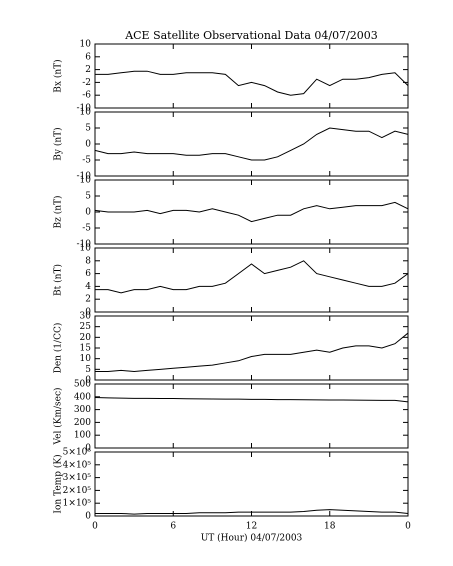 The height and width of the screenshot is (566, 453). What do you see at coordinates (86, 327) in the screenshot?
I see `y-tick-label: 25` at bounding box center [86, 327].